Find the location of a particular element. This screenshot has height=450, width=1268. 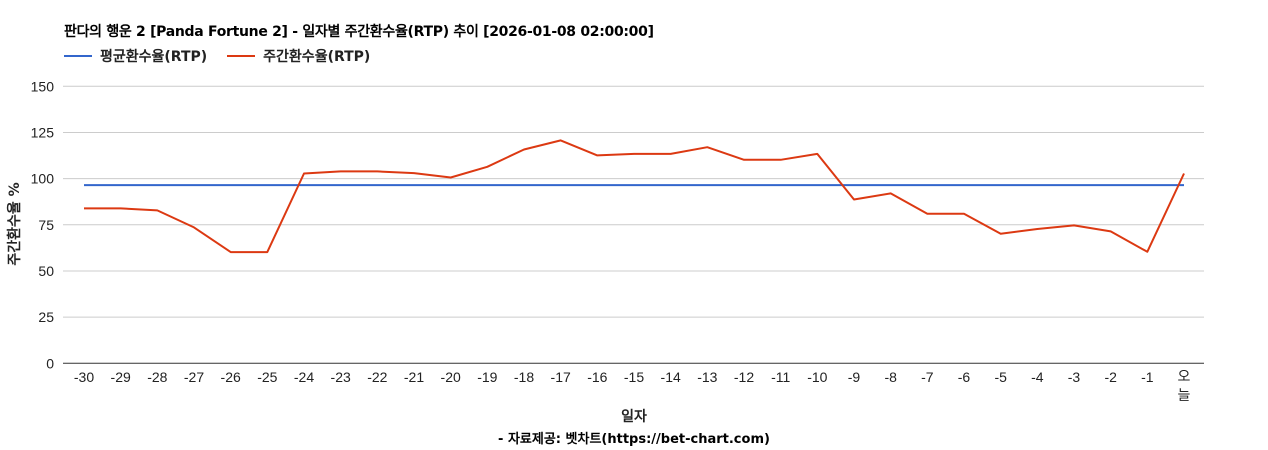

x-tick-label: -19 is located at coordinates (487, 377).